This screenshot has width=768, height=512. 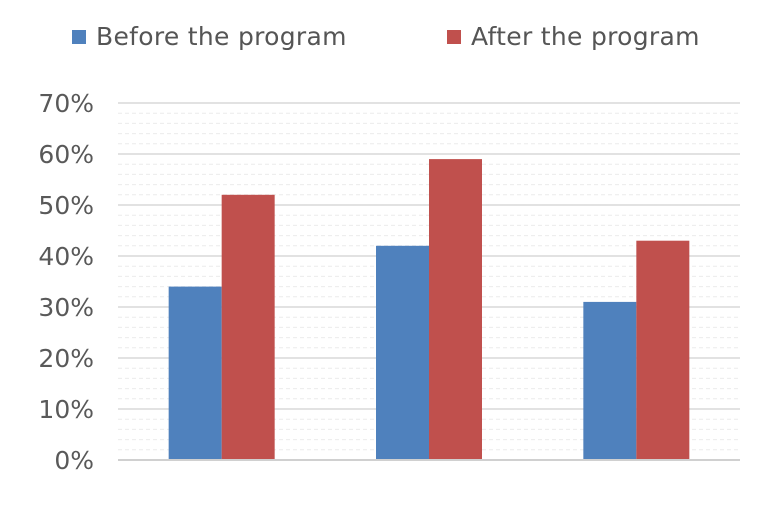 What do you see at coordinates (66, 358) in the screenshot?
I see `y-tick-label: 20%` at bounding box center [66, 358].